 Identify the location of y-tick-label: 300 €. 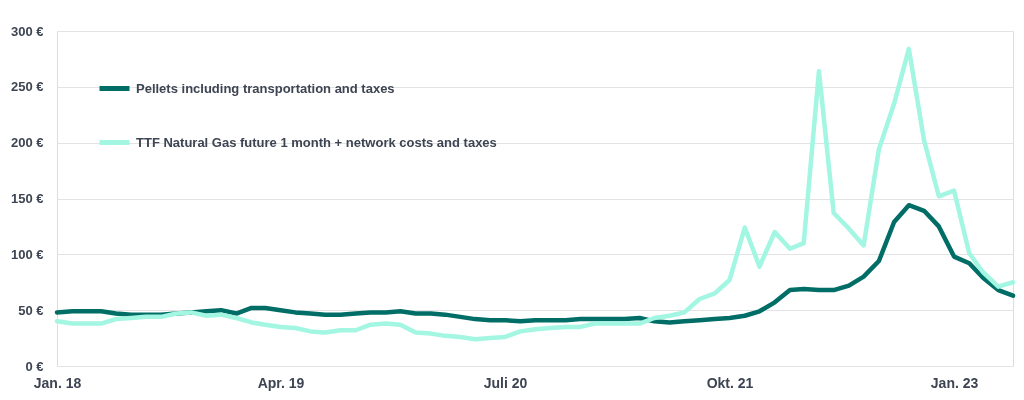
(27, 31).